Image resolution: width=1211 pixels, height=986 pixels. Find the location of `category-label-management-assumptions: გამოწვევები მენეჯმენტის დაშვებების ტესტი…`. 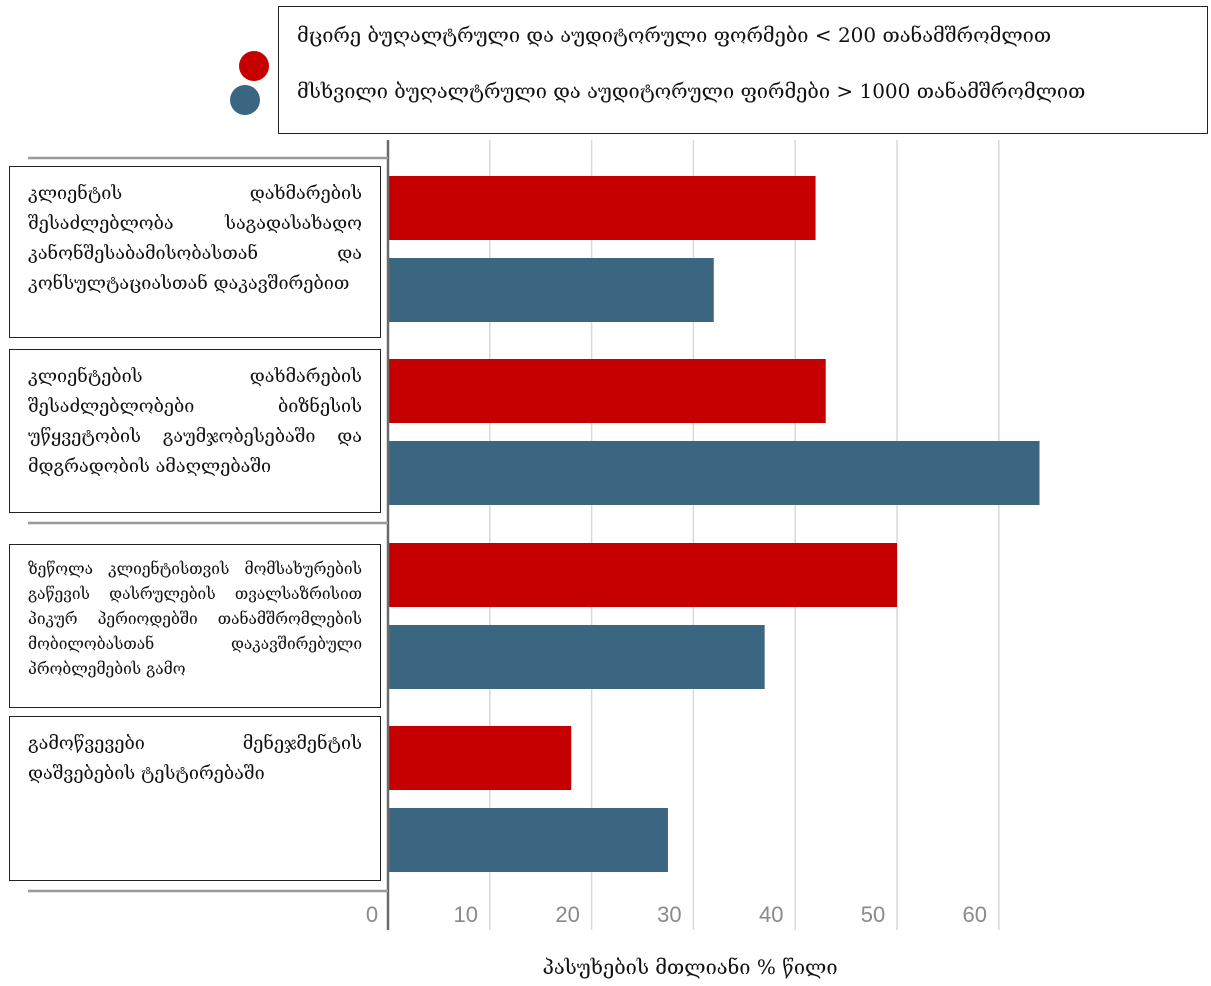

category-label-management-assumptions: გამოწვევები მენეჯმენტის დაშვებების ტესტი… is located at coordinates (195, 798).